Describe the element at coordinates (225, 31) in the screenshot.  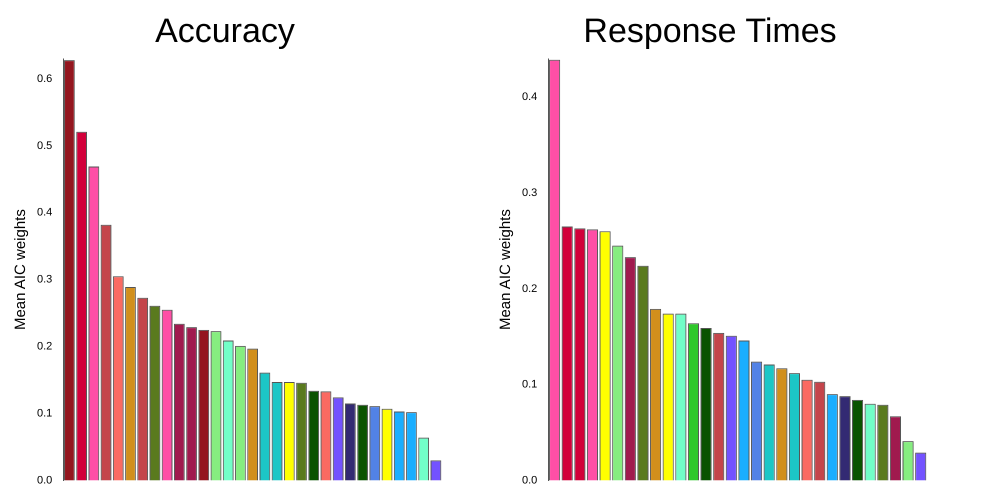
I see `chart-title: Accuracy` at that location.